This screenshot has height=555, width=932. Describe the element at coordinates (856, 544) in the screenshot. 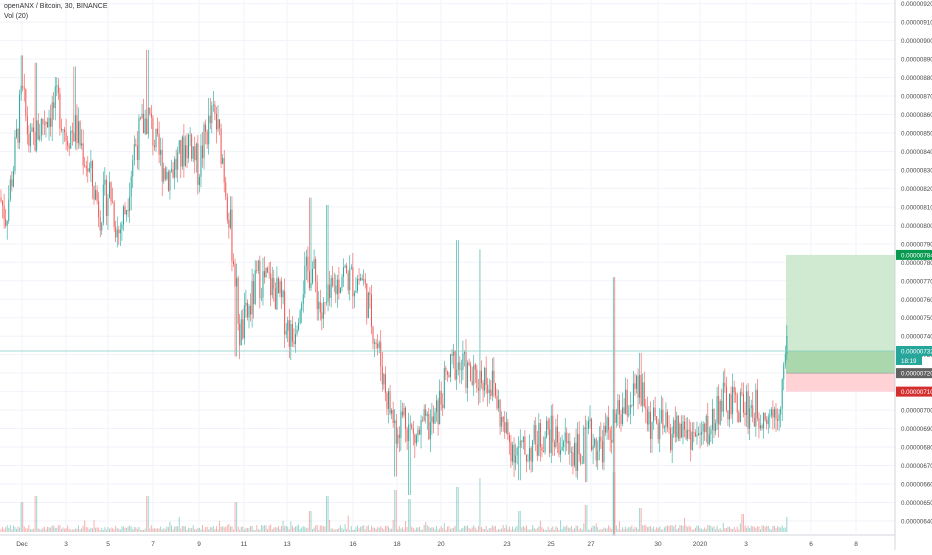

I see `x-tick-label: 8` at that location.